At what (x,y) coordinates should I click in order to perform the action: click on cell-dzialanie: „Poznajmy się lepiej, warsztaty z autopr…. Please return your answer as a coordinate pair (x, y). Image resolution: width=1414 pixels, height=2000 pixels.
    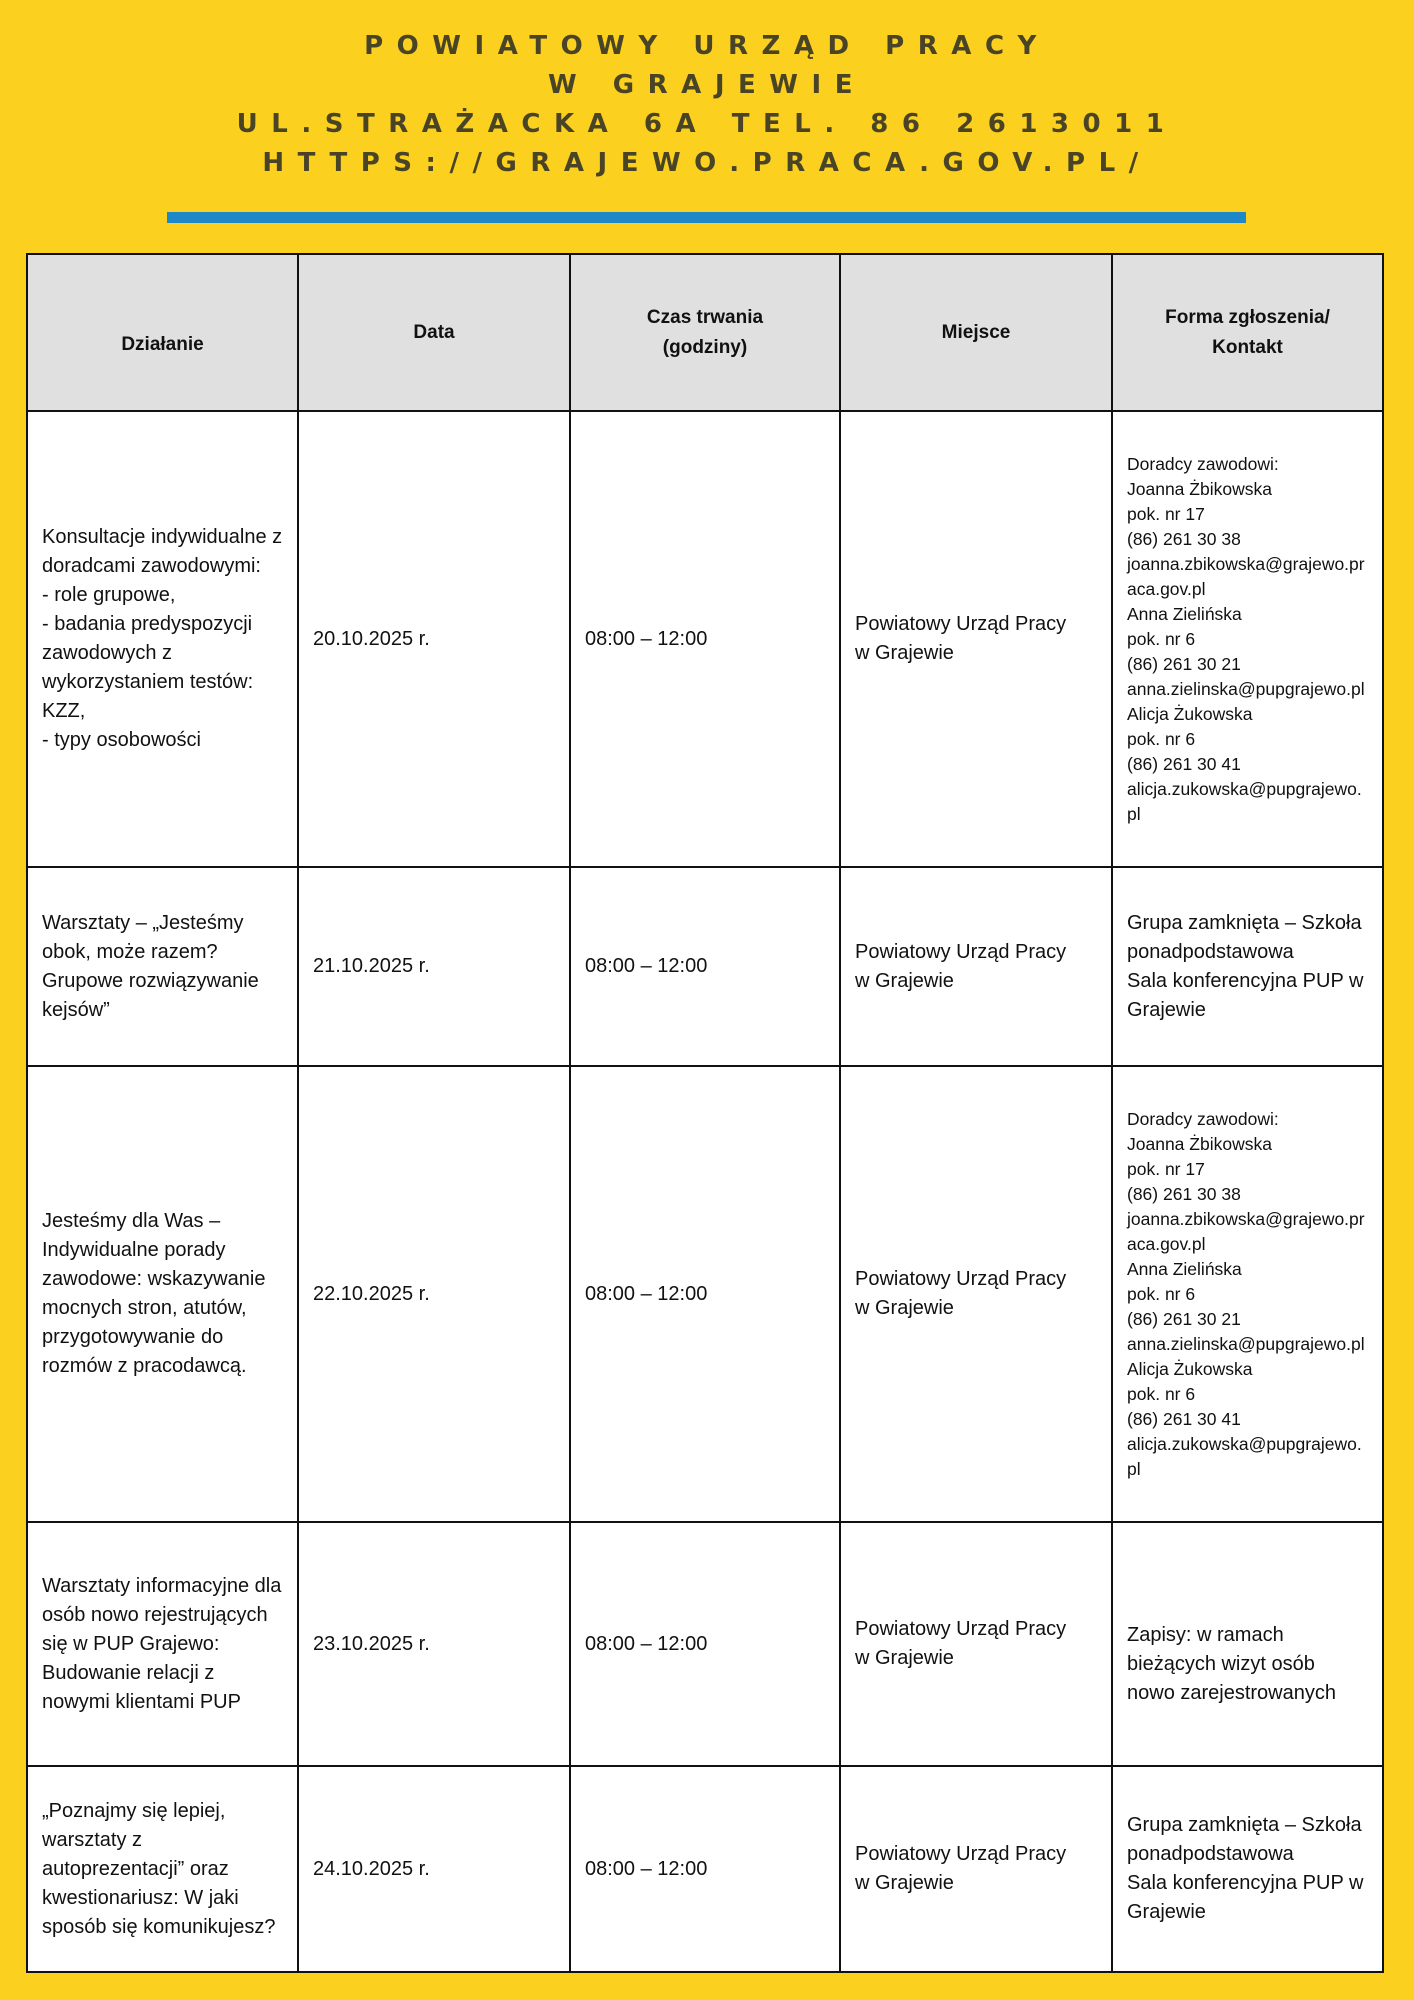
    Looking at the image, I should click on (162, 1869).